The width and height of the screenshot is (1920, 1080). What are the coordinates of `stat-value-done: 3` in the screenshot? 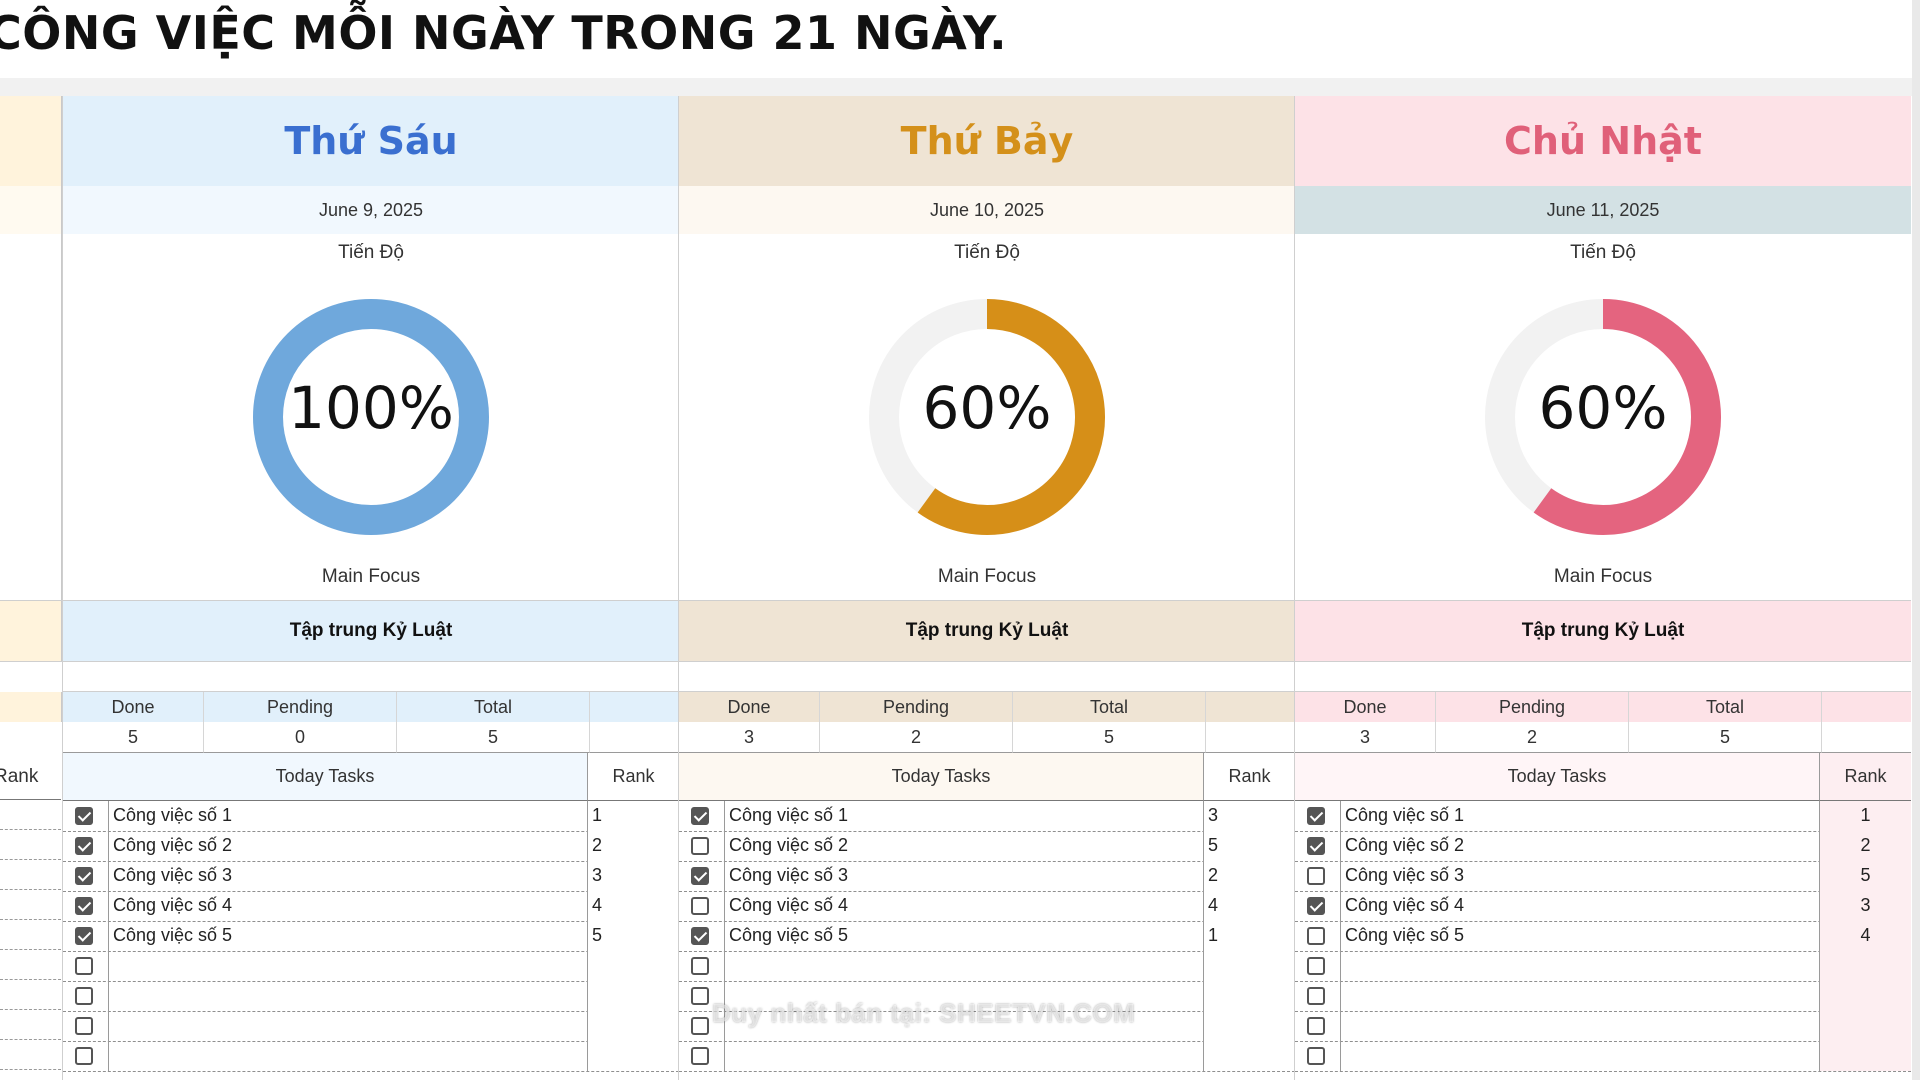 It's located at (1365, 737).